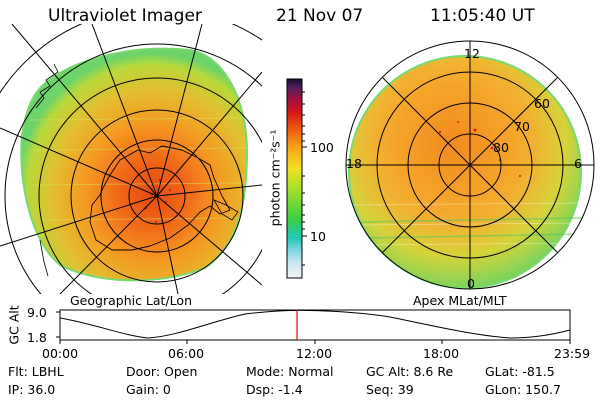 The height and width of the screenshot is (400, 600). Describe the element at coordinates (471, 283) in the screenshot. I see `mlt-label-0: 0` at that location.